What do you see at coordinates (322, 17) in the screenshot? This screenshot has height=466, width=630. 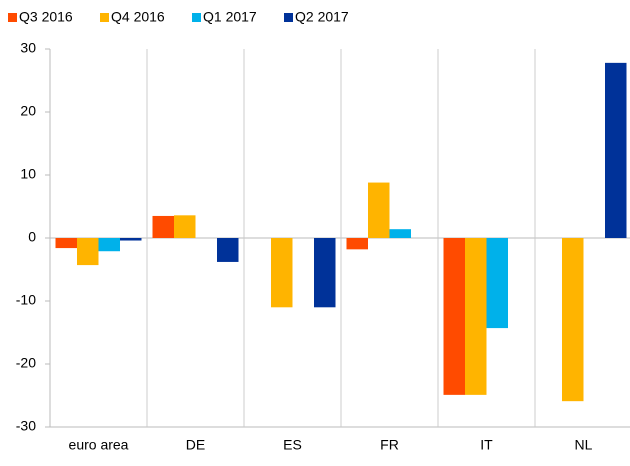 I see `legend-label: Q2 2017` at bounding box center [322, 17].